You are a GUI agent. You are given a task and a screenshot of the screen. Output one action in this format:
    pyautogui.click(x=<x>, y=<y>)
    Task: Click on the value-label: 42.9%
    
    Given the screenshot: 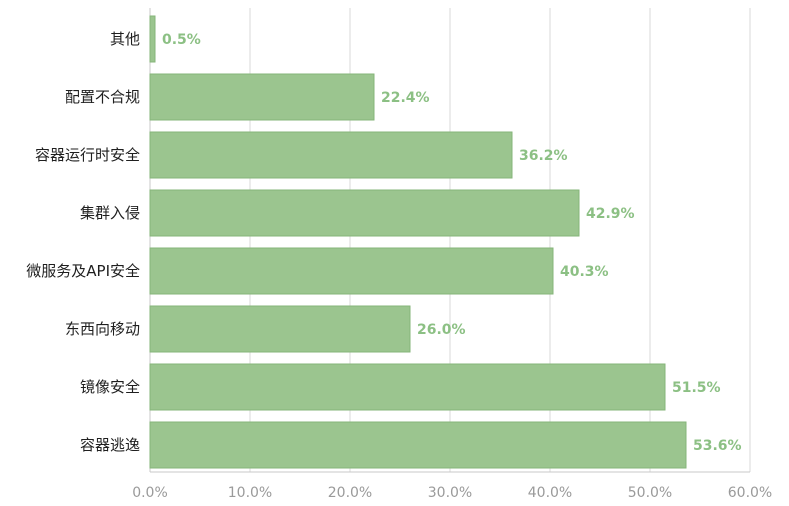 What is the action you would take?
    pyautogui.click(x=610, y=214)
    